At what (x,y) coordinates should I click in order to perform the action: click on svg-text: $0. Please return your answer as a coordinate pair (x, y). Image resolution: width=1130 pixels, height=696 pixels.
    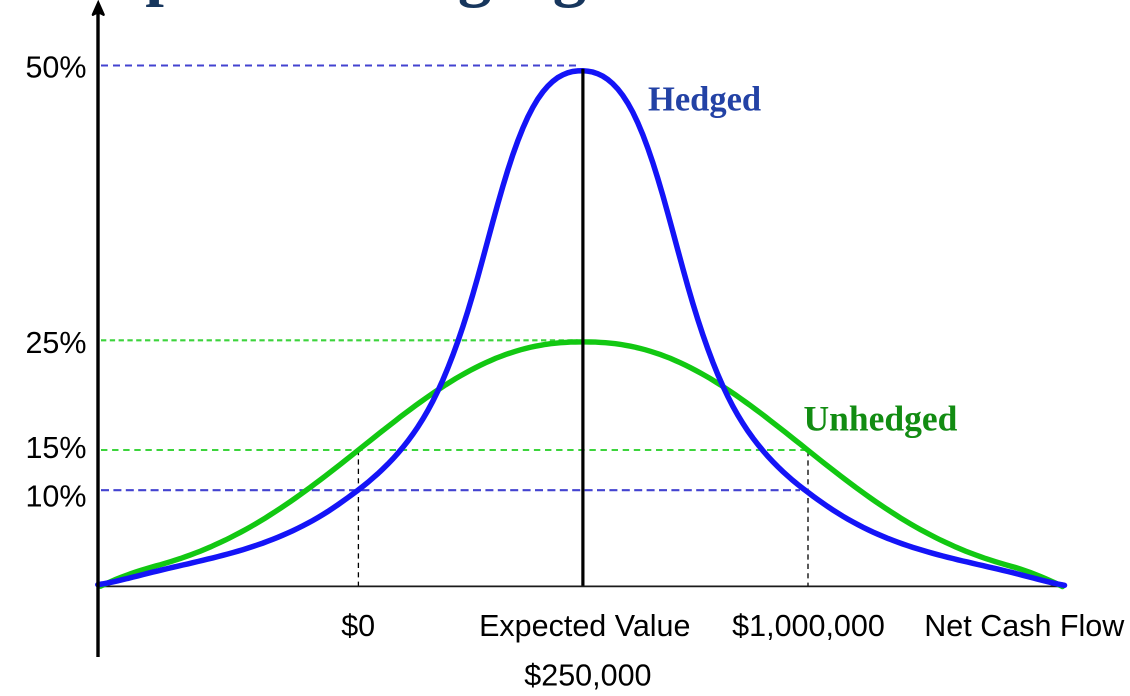
    Looking at the image, I should click on (358, 626).